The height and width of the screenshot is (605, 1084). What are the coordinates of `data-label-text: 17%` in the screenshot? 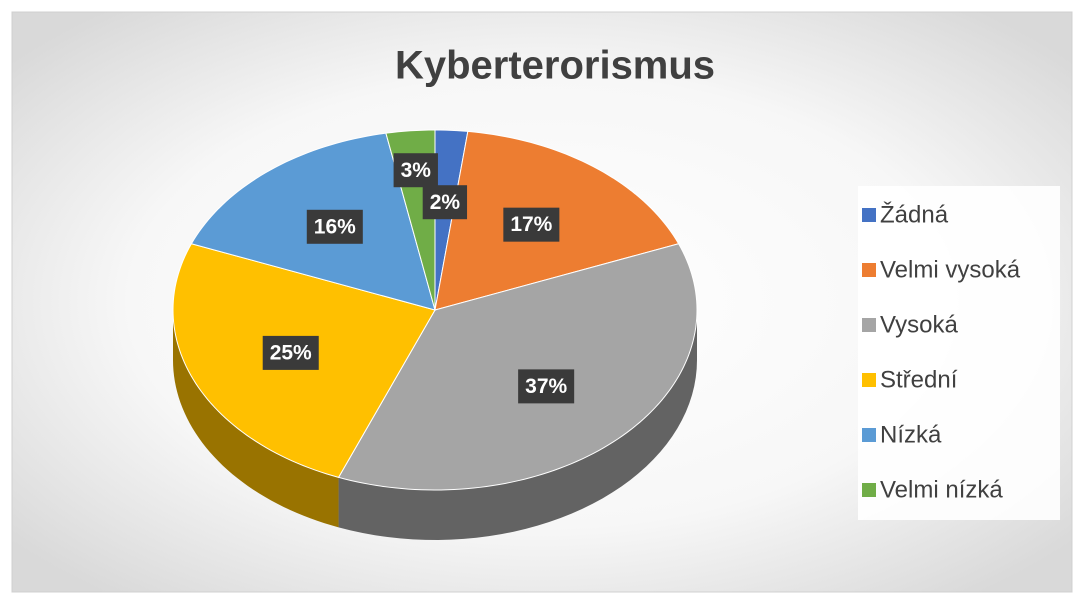 It's located at (531, 224).